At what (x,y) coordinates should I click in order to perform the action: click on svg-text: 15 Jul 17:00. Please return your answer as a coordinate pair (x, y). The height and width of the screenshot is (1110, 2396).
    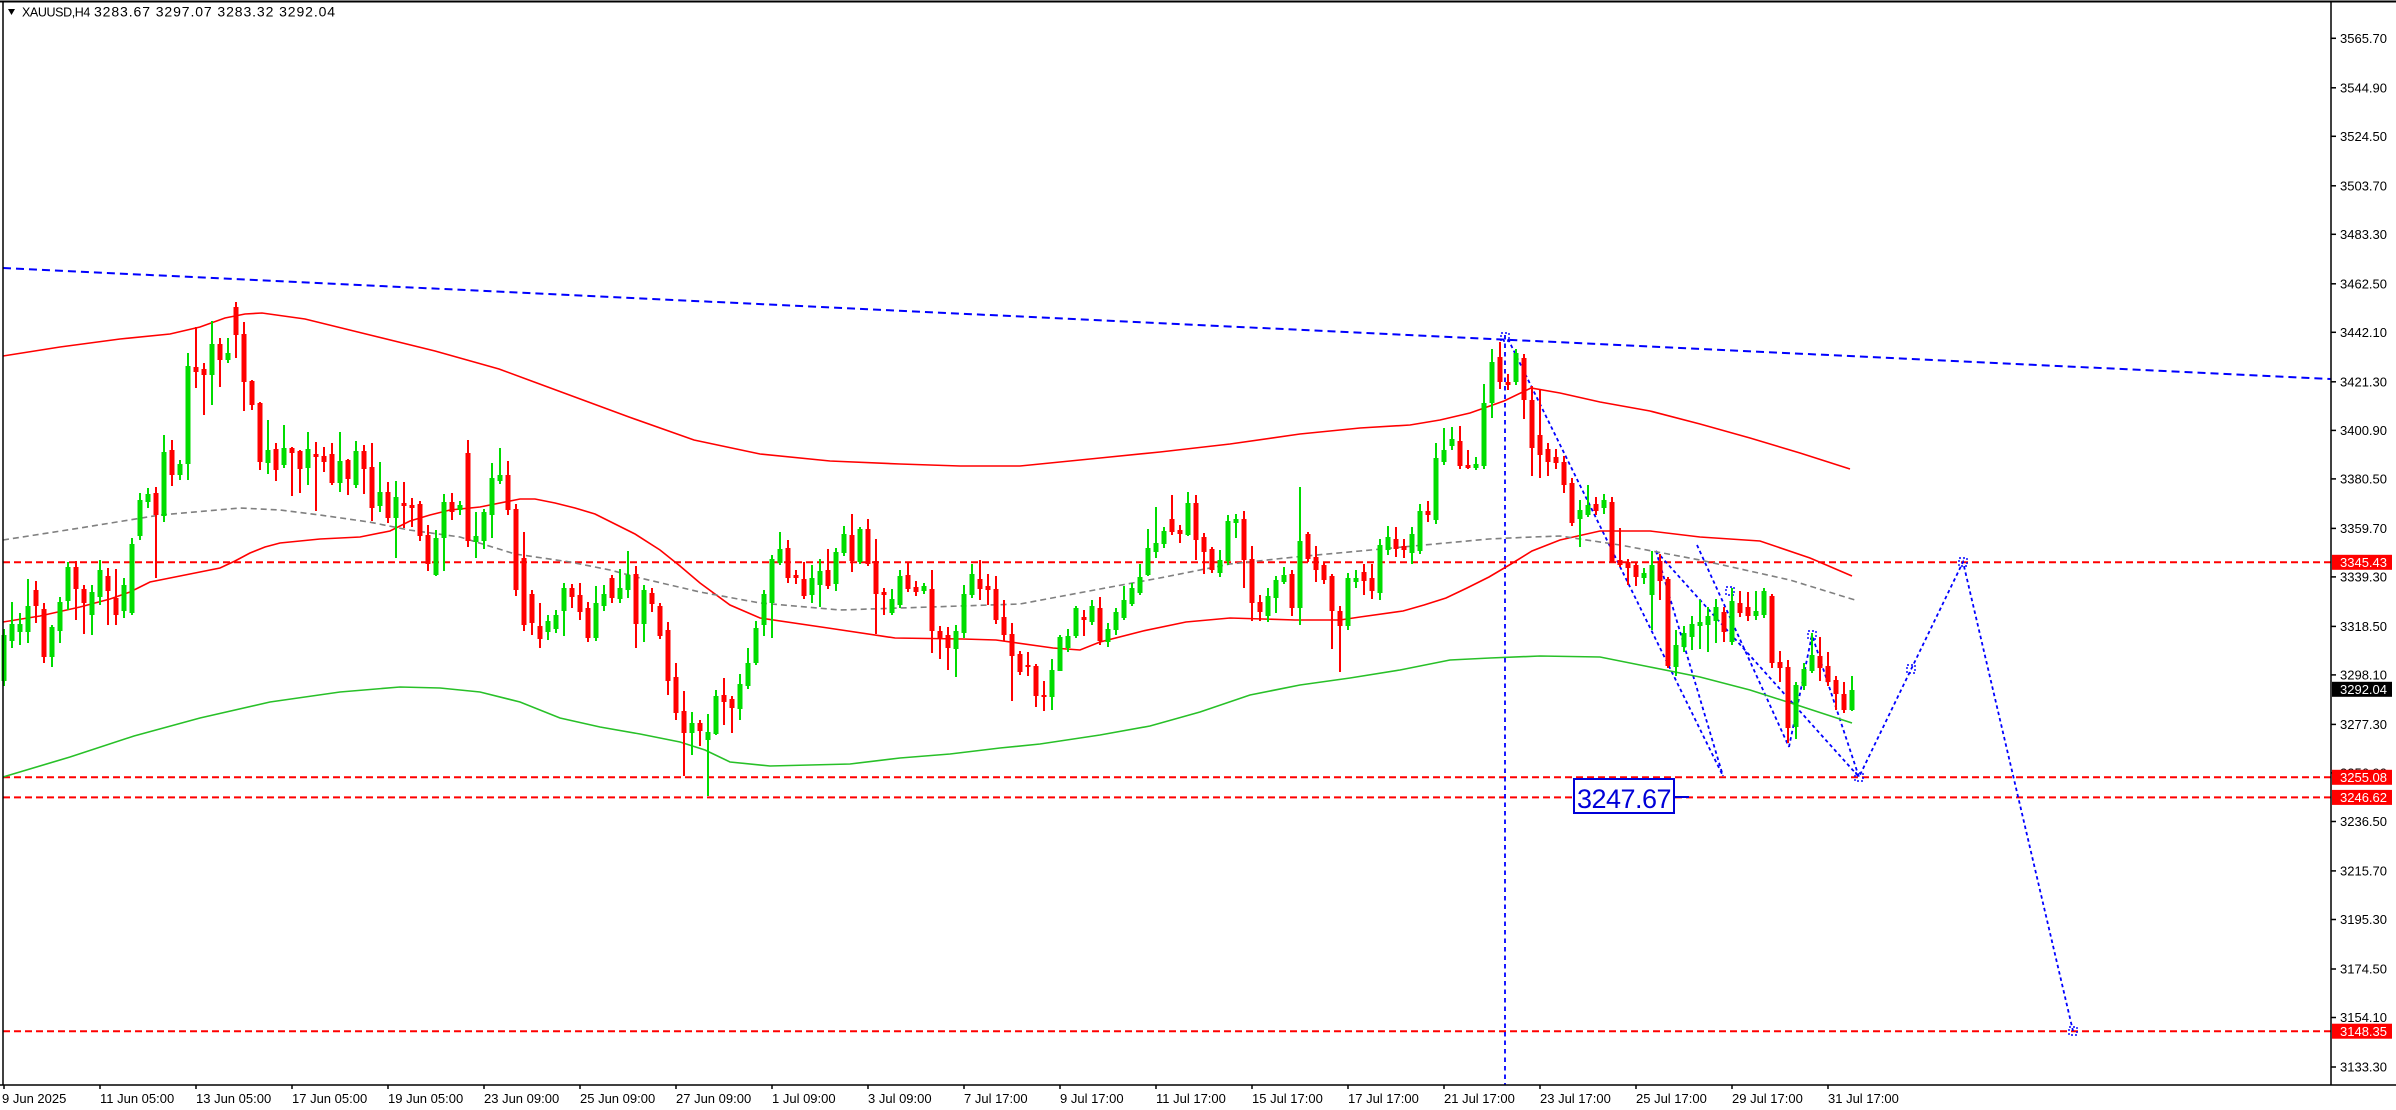
    Looking at the image, I should click on (1287, 1098).